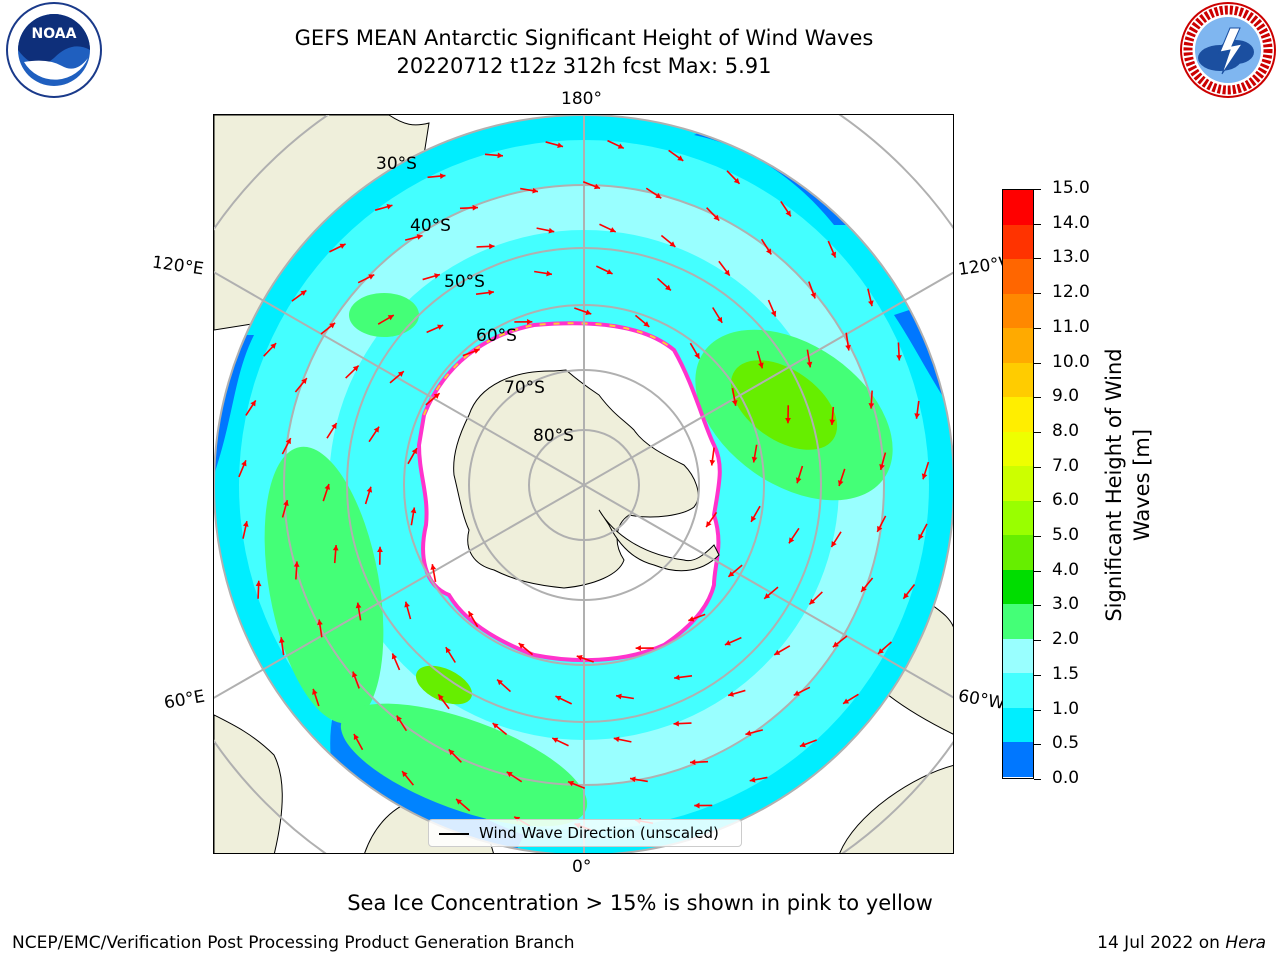  What do you see at coordinates (599, 833) in the screenshot?
I see `legend-label: Wind Wave Direction (unscaled)` at bounding box center [599, 833].